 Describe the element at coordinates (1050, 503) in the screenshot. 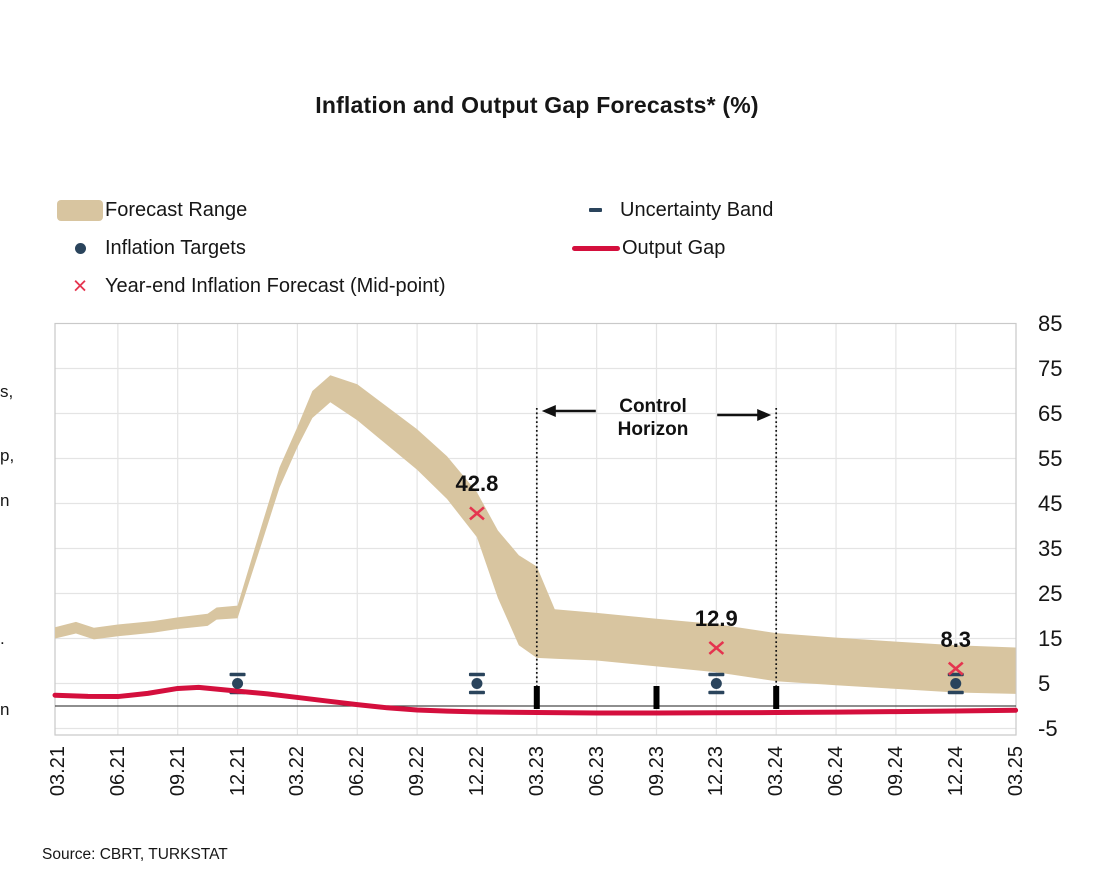

I see `y-axis-tick-label: 45` at that location.